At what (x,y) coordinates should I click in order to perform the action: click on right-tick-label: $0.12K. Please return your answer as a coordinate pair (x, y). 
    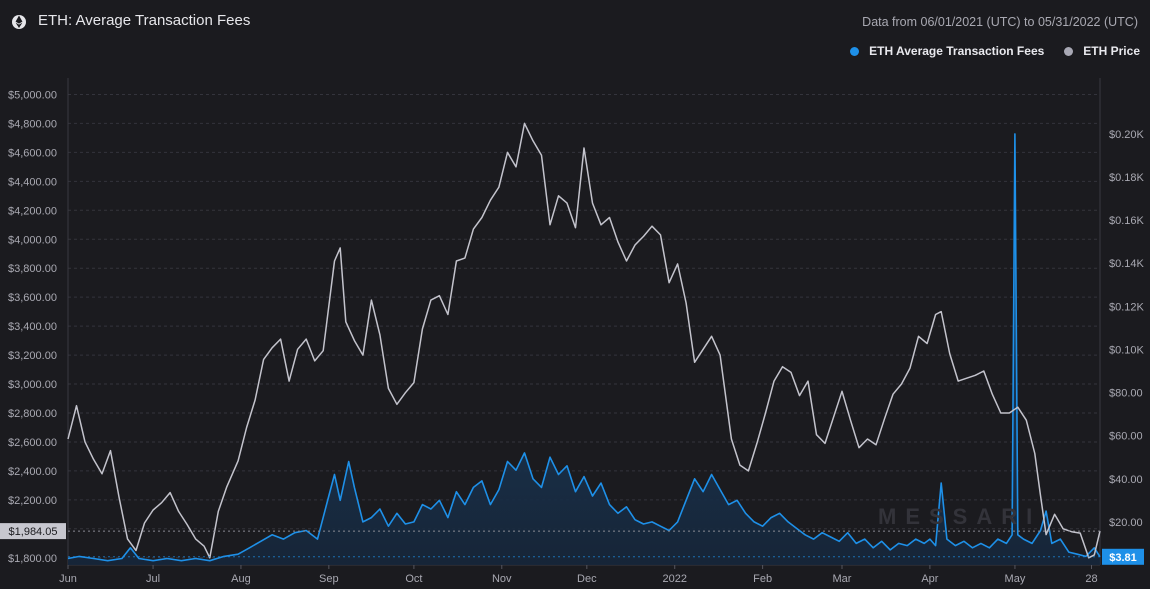
    Looking at the image, I should click on (1127, 307).